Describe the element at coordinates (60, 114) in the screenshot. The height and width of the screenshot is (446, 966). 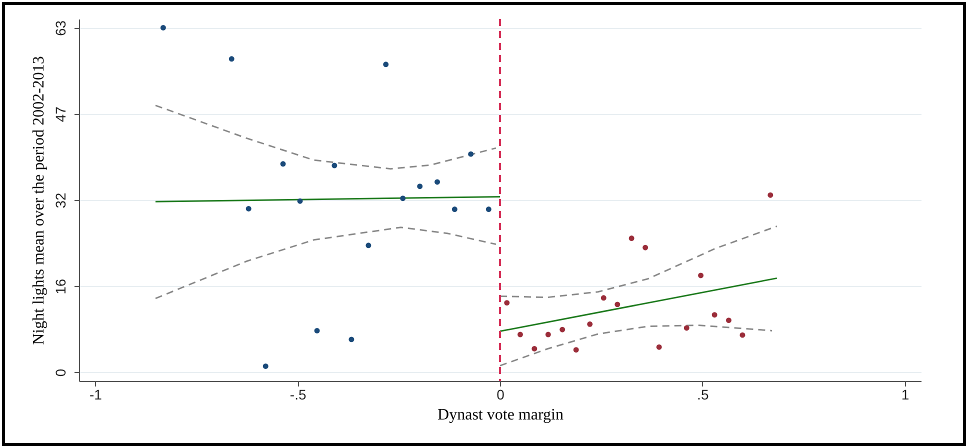
I see `y-tick-label: 47` at that location.